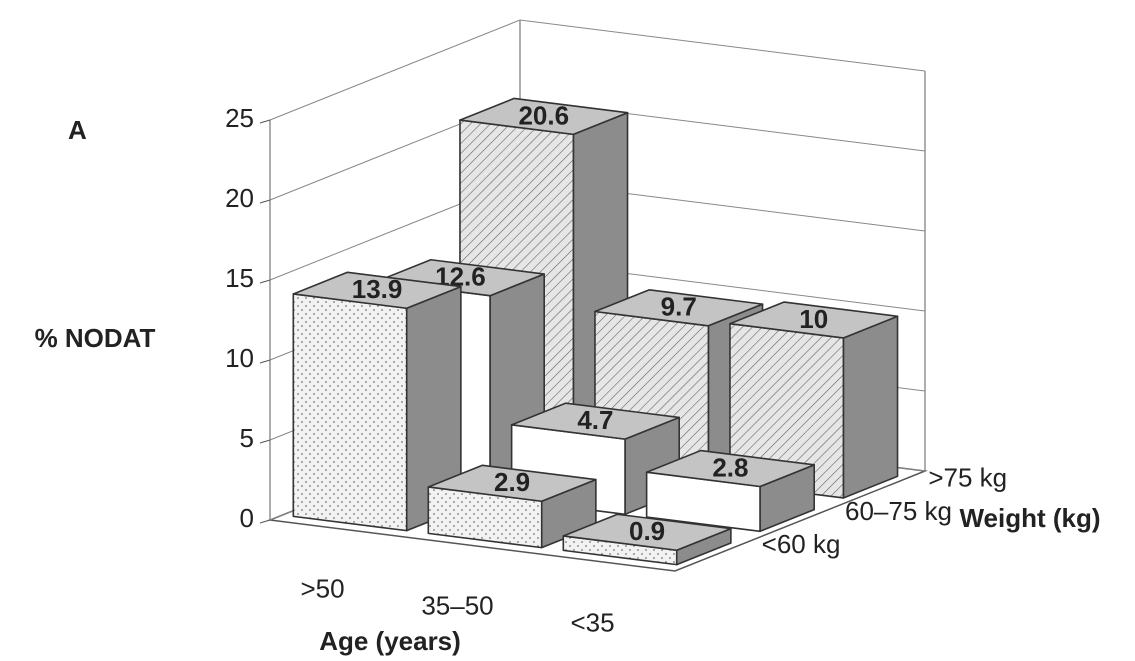  I want to click on data-label: 2.9, so click(512, 482).